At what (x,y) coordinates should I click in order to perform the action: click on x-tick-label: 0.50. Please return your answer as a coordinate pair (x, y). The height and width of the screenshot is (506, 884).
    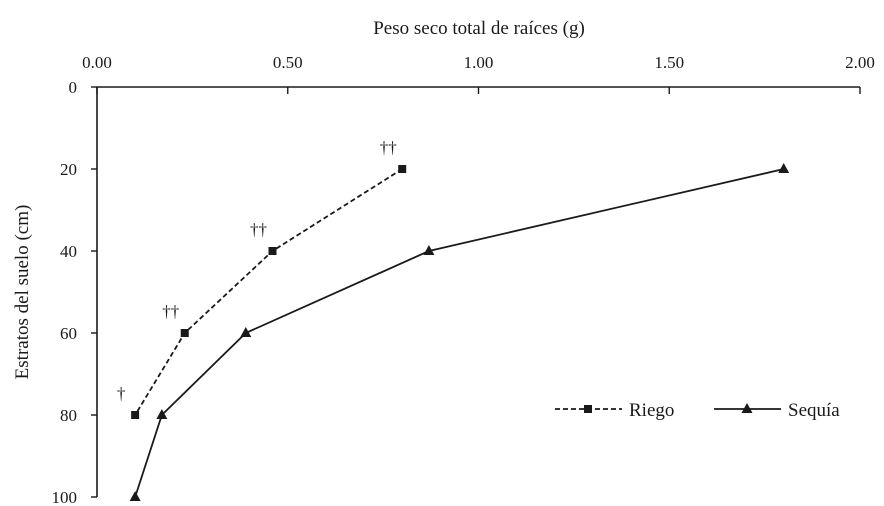
    Looking at the image, I should click on (288, 62).